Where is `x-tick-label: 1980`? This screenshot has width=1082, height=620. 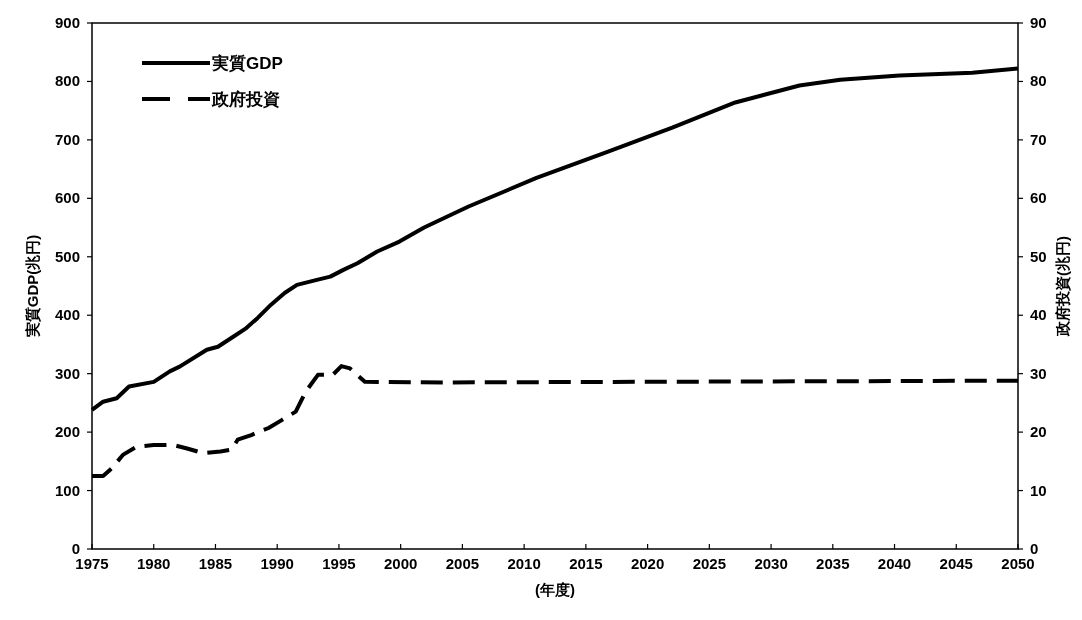 x-tick-label: 1980 is located at coordinates (154, 563).